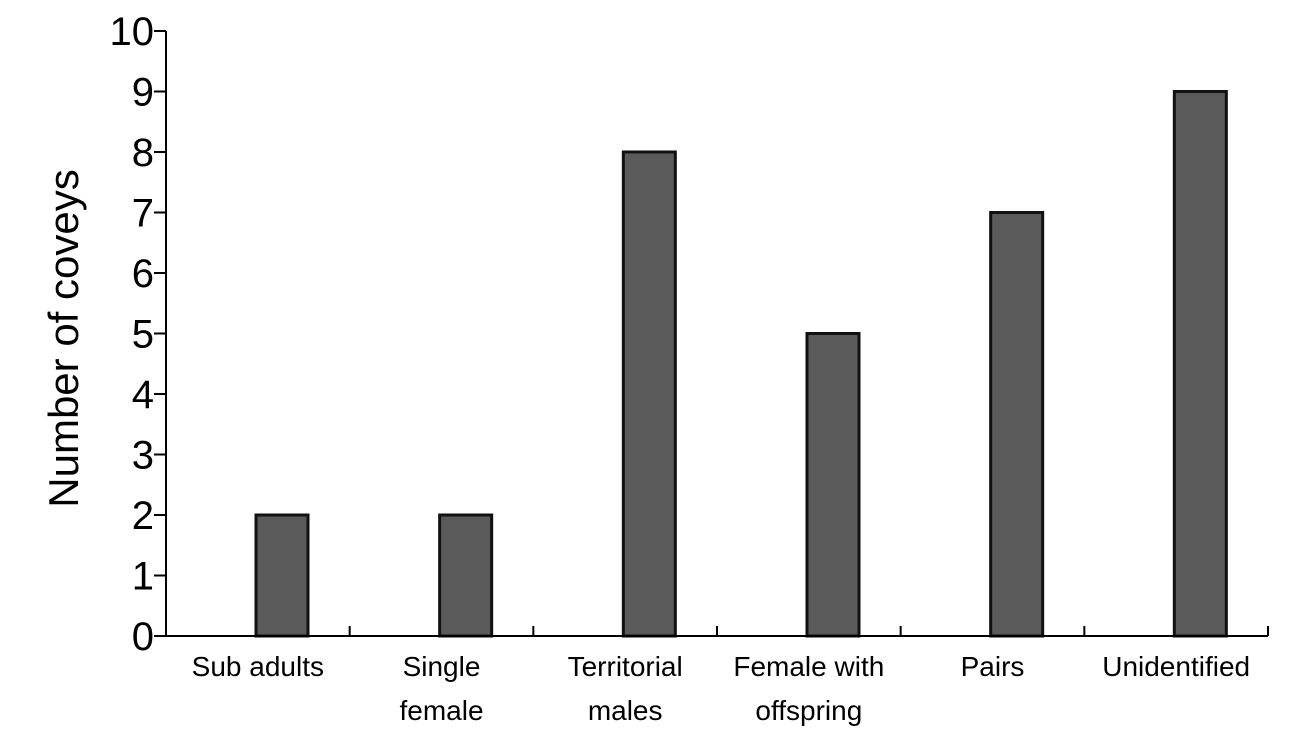 This screenshot has width=1310, height=738. What do you see at coordinates (143, 153) in the screenshot?
I see `y-tick-label: 8` at bounding box center [143, 153].